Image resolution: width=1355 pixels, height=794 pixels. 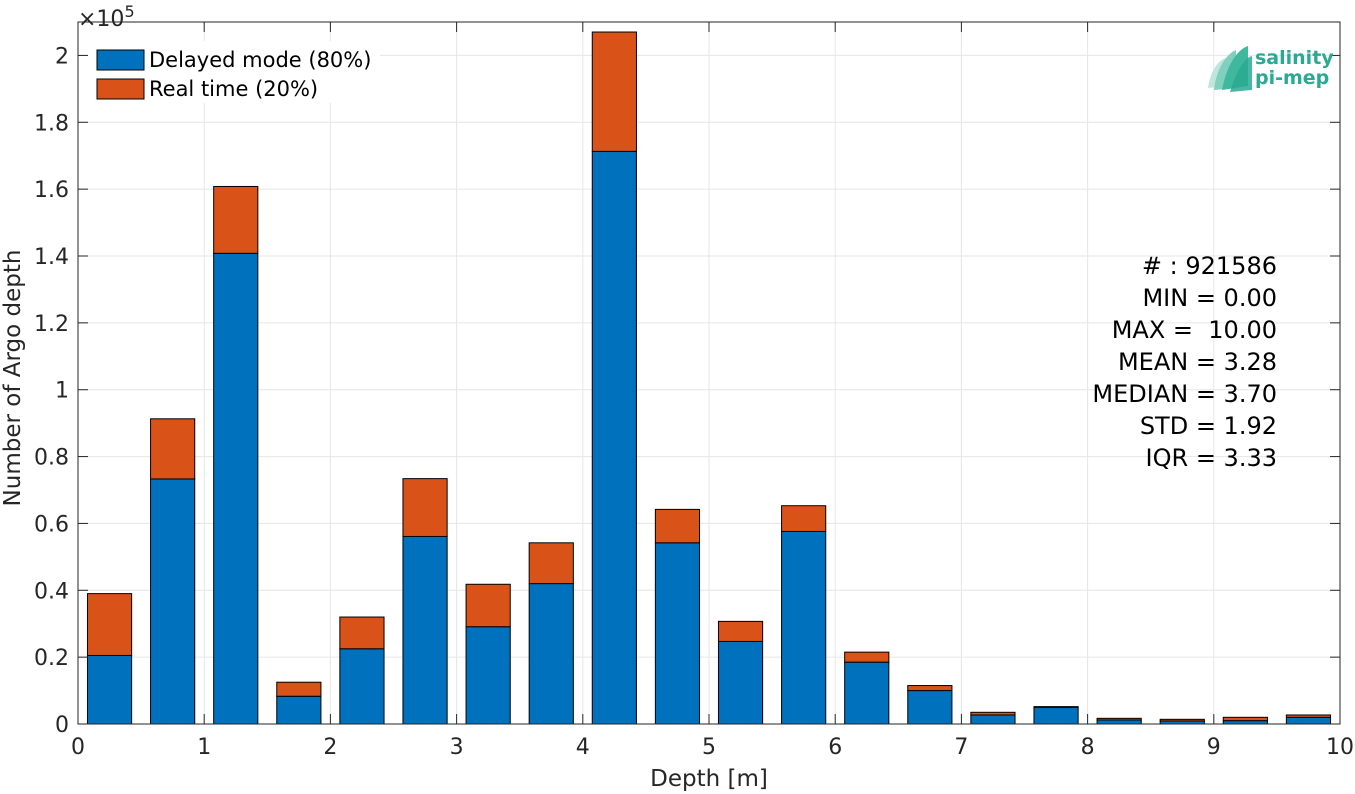 I want to click on x-tick-label: 6, so click(x=835, y=747).